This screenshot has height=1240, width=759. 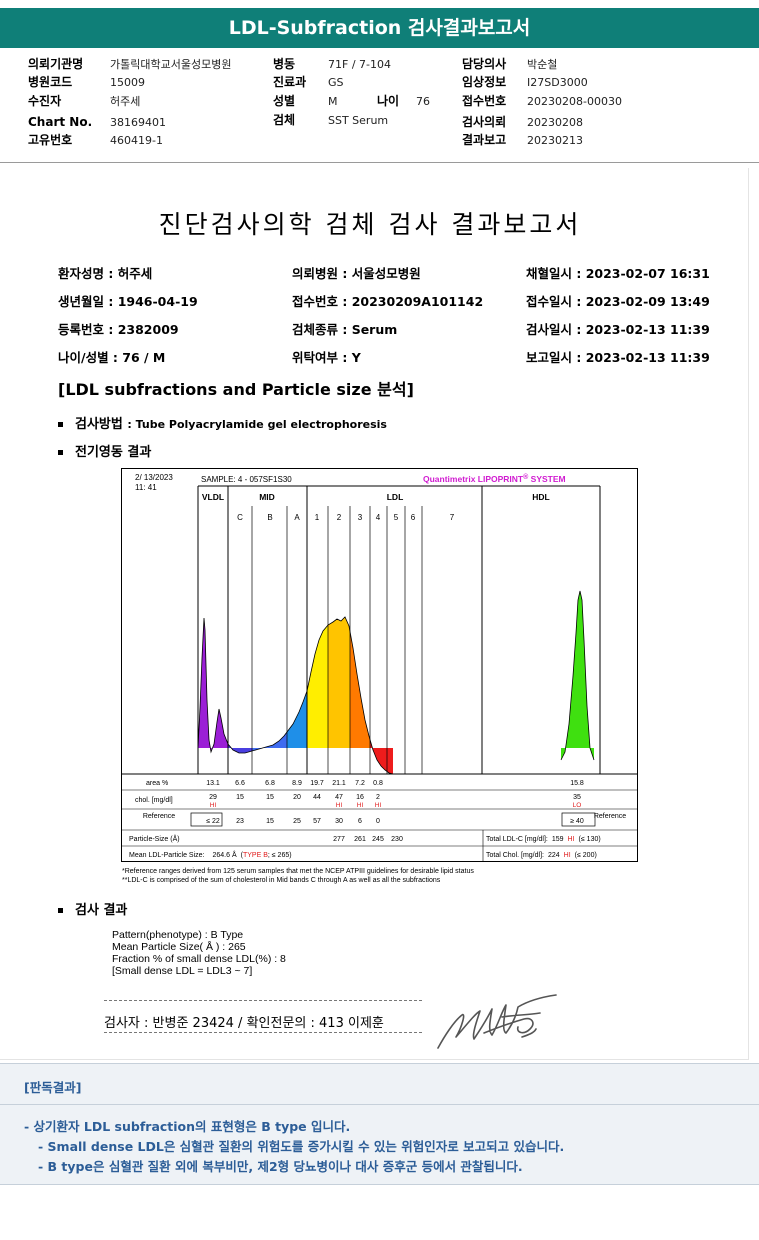 I want to click on system-brand: Quantimetrix LIPOPRINT® SYSTEM, so click(x=494, y=478).